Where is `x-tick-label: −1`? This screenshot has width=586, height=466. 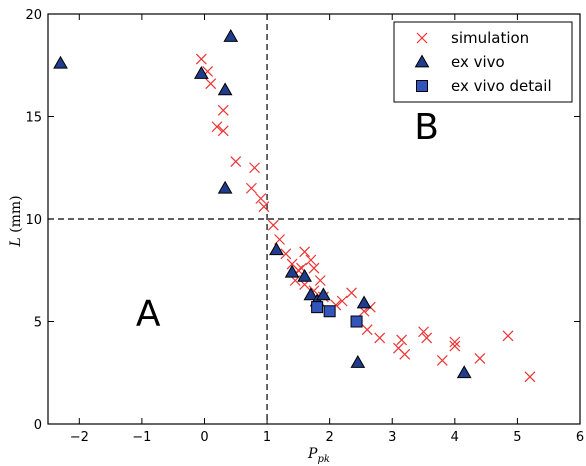
x-tick-label: −1 is located at coordinates (141, 437).